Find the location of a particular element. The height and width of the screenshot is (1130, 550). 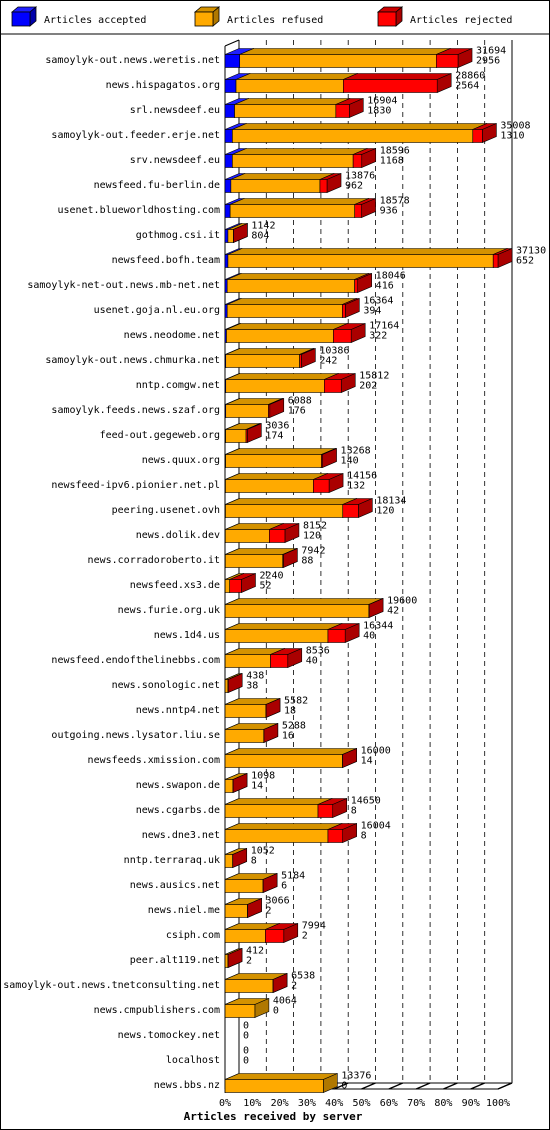

server-label: news.neodome.net is located at coordinates (172, 335).